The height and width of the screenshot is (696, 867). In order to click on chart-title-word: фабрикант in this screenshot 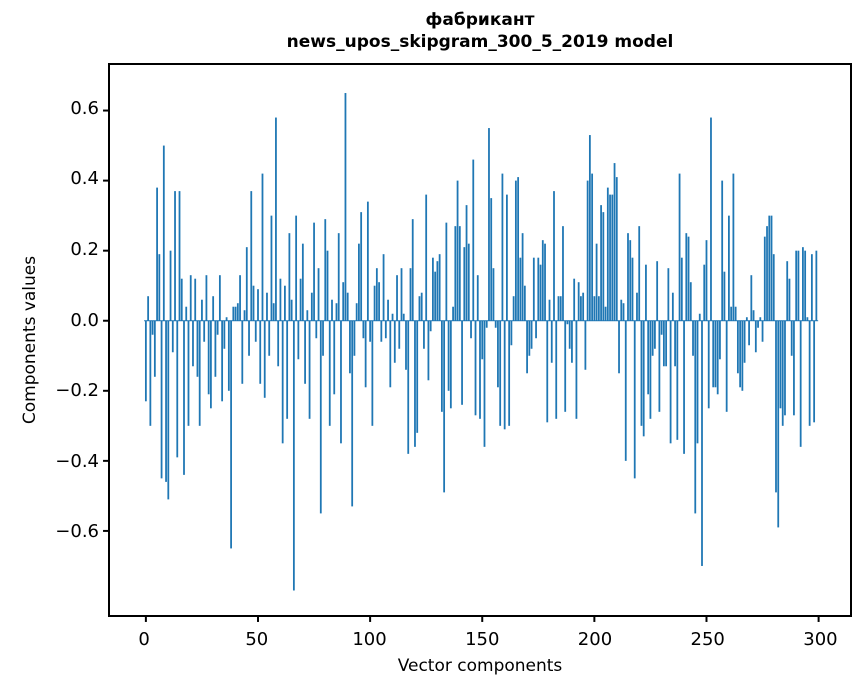, I will do `click(480, 20)`.